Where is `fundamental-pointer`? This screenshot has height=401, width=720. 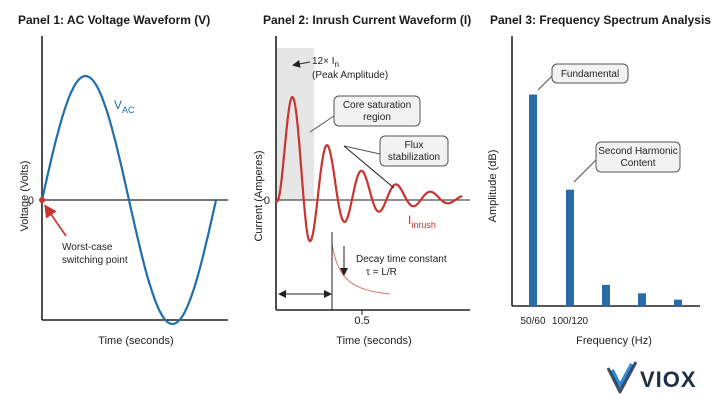
fundamental-pointer is located at coordinates (545, 83).